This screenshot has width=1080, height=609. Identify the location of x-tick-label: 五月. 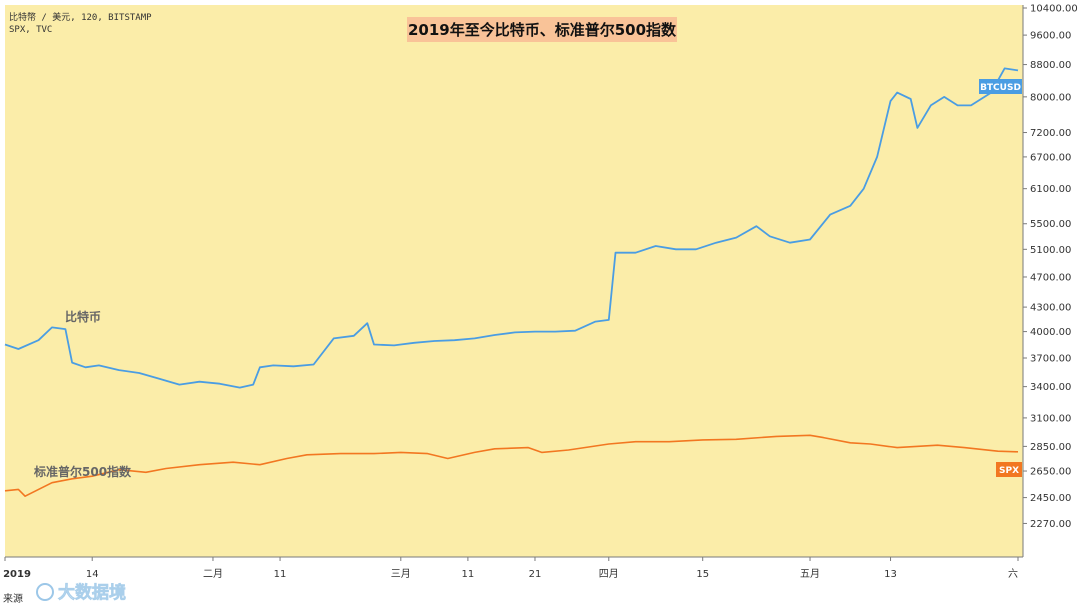
(810, 574).